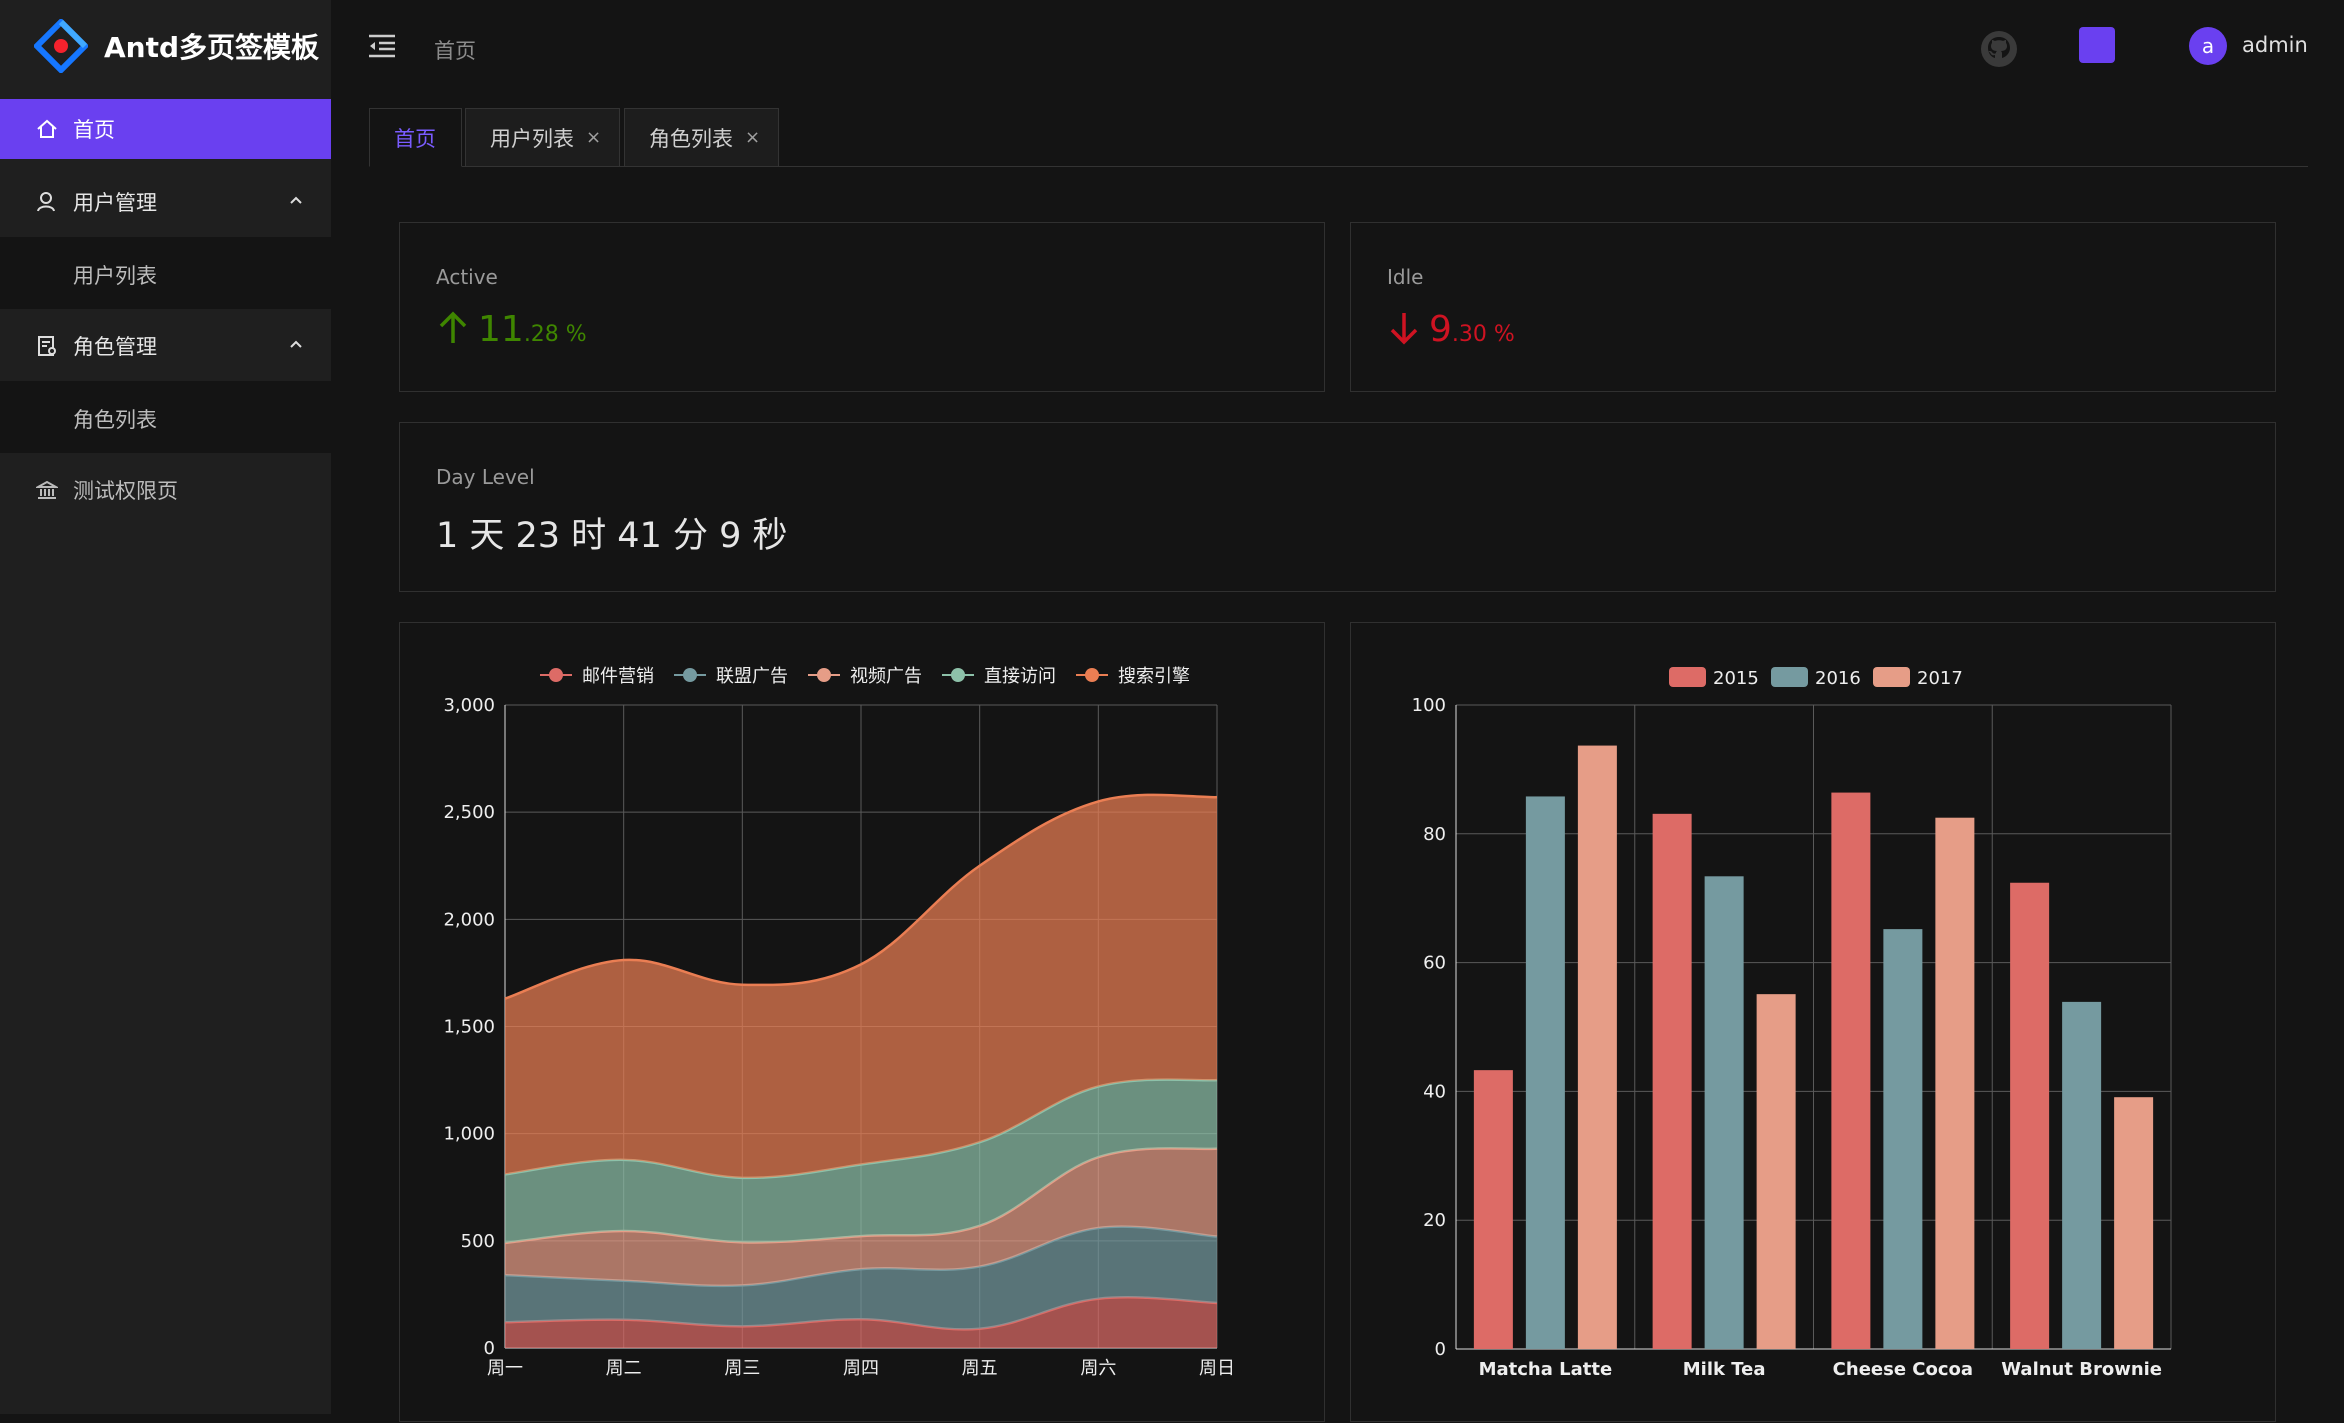  Describe the element at coordinates (532, 138) in the screenshot. I see `tab-label: 用户列表` at that location.